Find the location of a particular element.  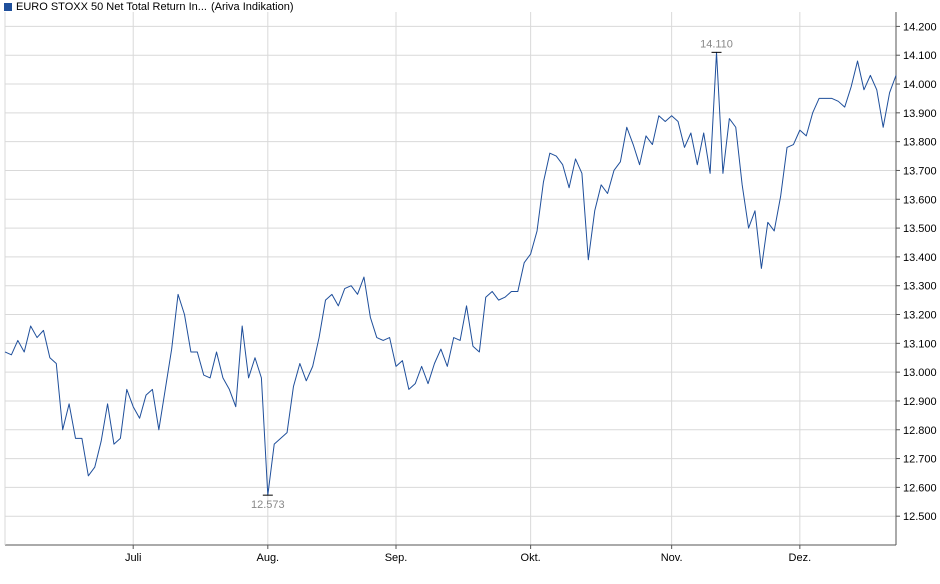

legend-swatch-icon is located at coordinates (8, 6).